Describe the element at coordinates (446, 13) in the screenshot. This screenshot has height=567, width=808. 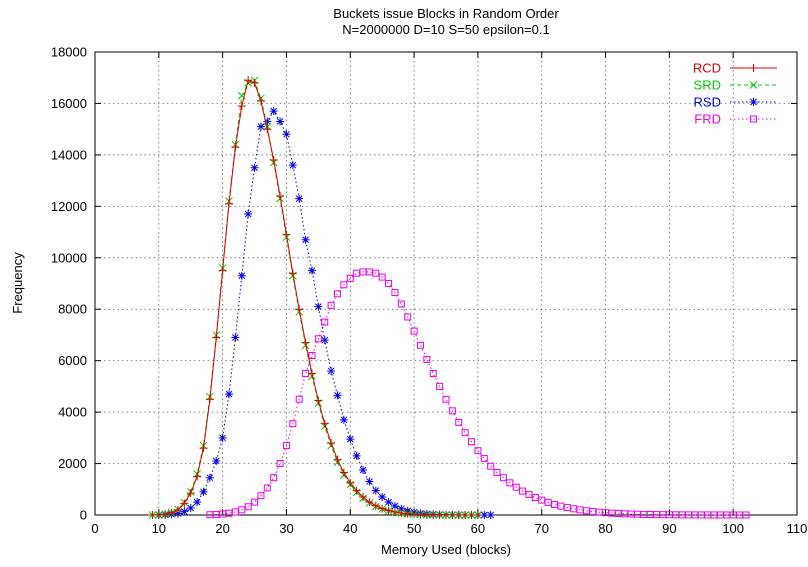
I see `chart-title: Buckets issue Blocks in Random Order` at that location.